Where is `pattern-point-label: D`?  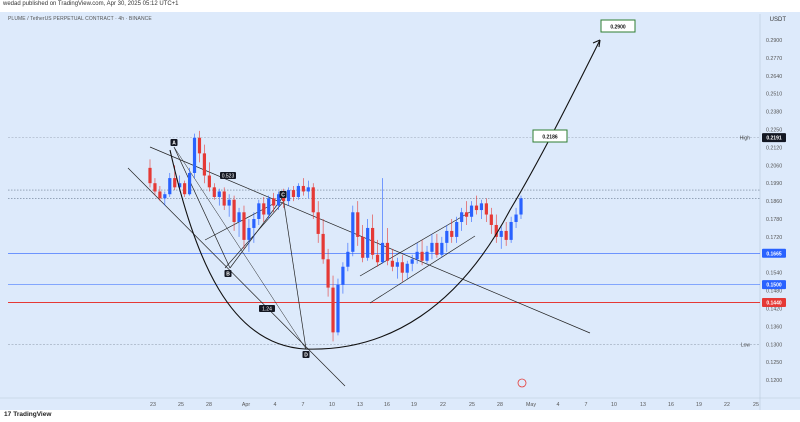 pattern-point-label: D is located at coordinates (306, 356).